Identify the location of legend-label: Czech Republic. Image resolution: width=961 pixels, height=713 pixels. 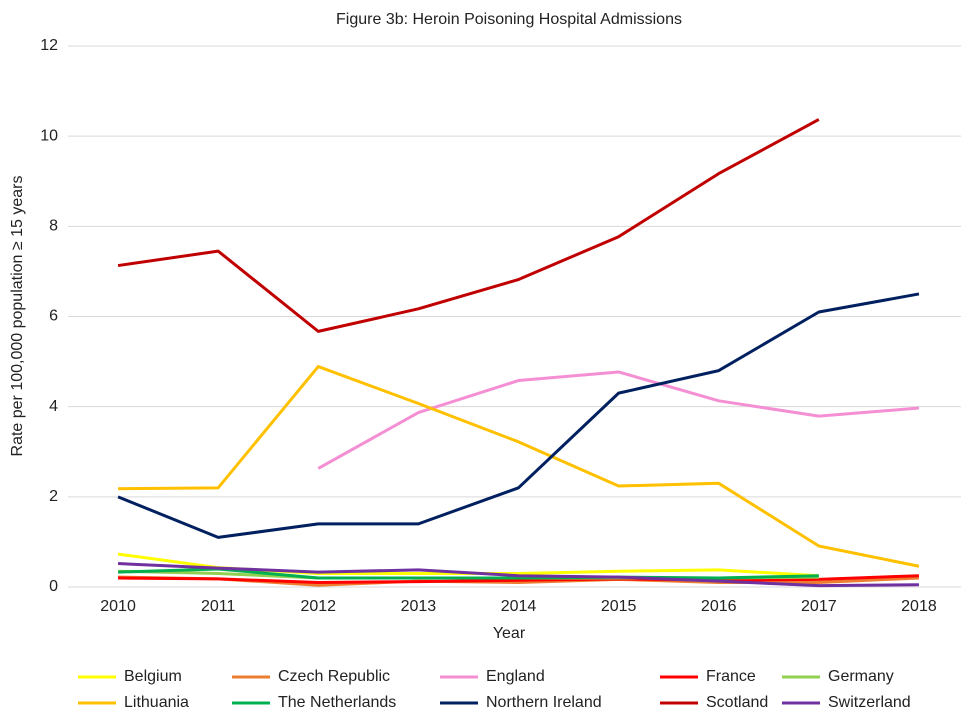
(334, 676).